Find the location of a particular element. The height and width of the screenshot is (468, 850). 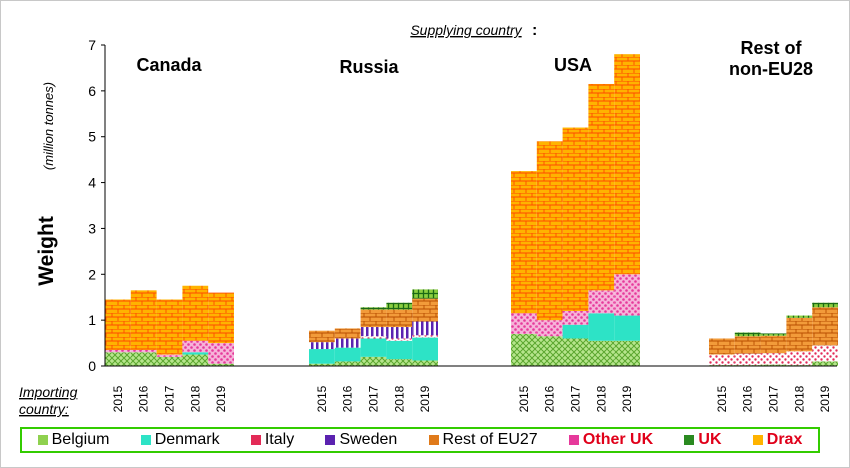

legend-label: Italy is located at coordinates (279, 439).